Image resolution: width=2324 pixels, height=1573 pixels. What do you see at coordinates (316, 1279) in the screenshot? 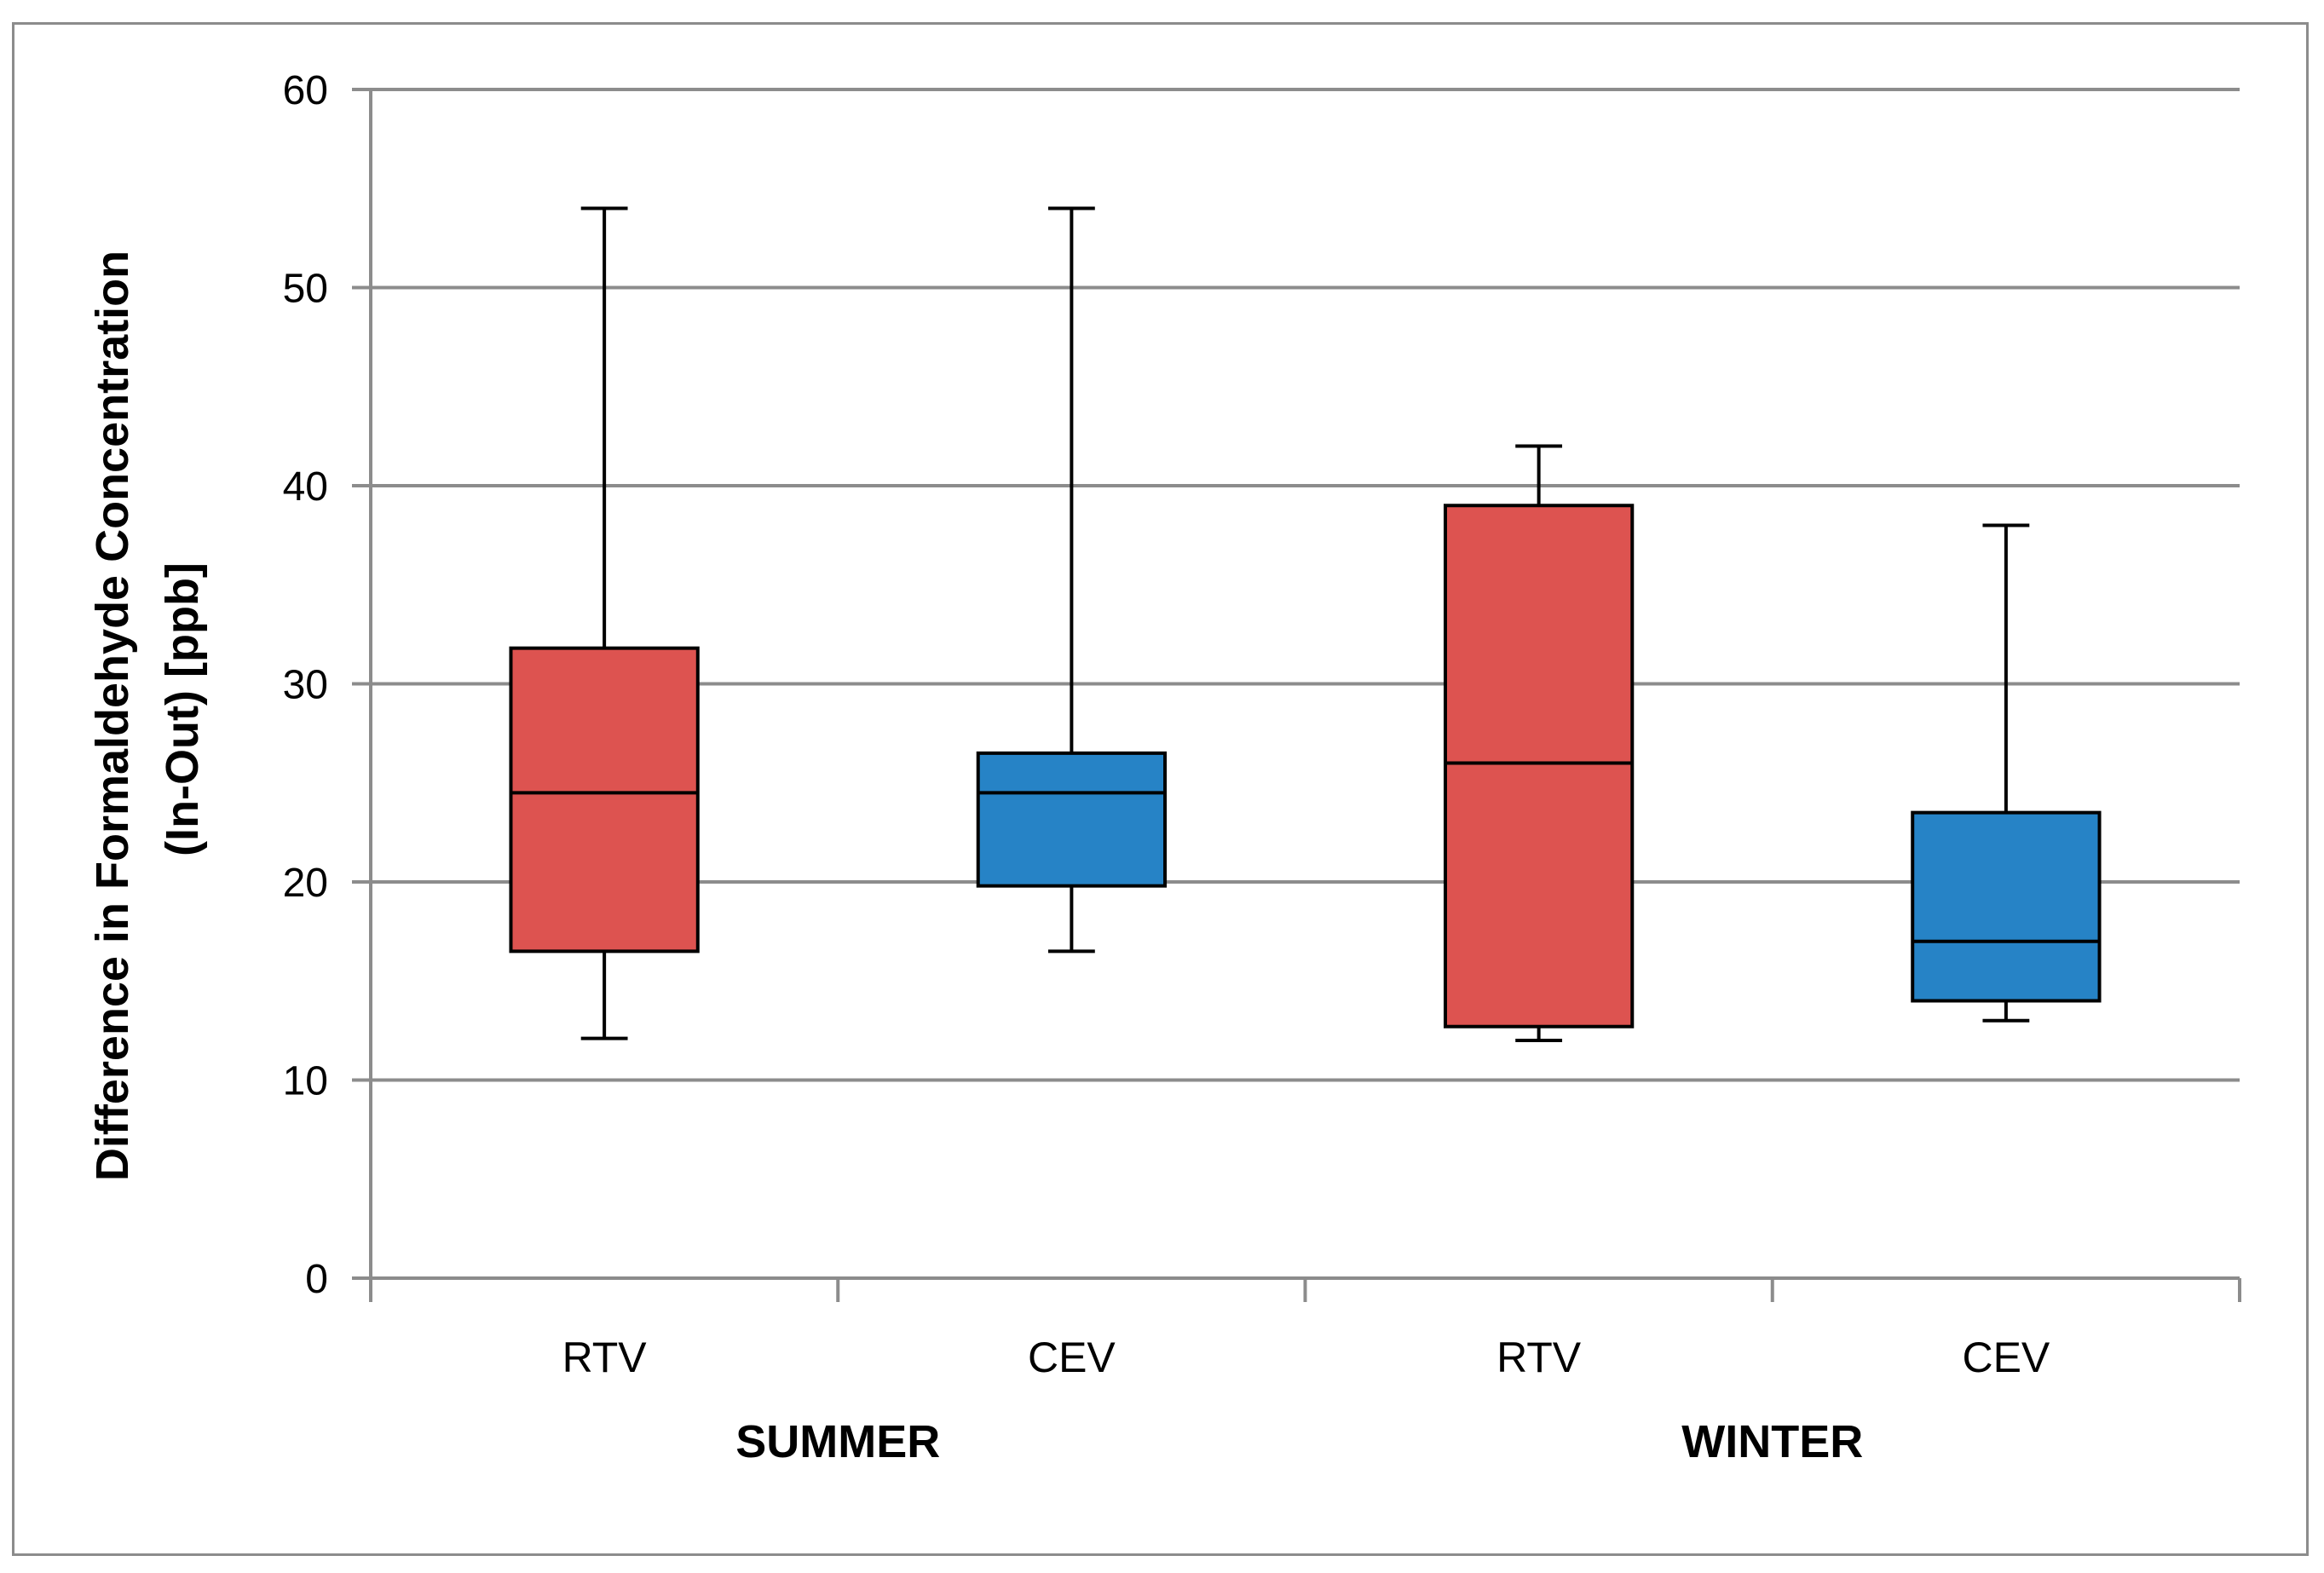
I see `y-tick-label-0: 0` at bounding box center [316, 1279].